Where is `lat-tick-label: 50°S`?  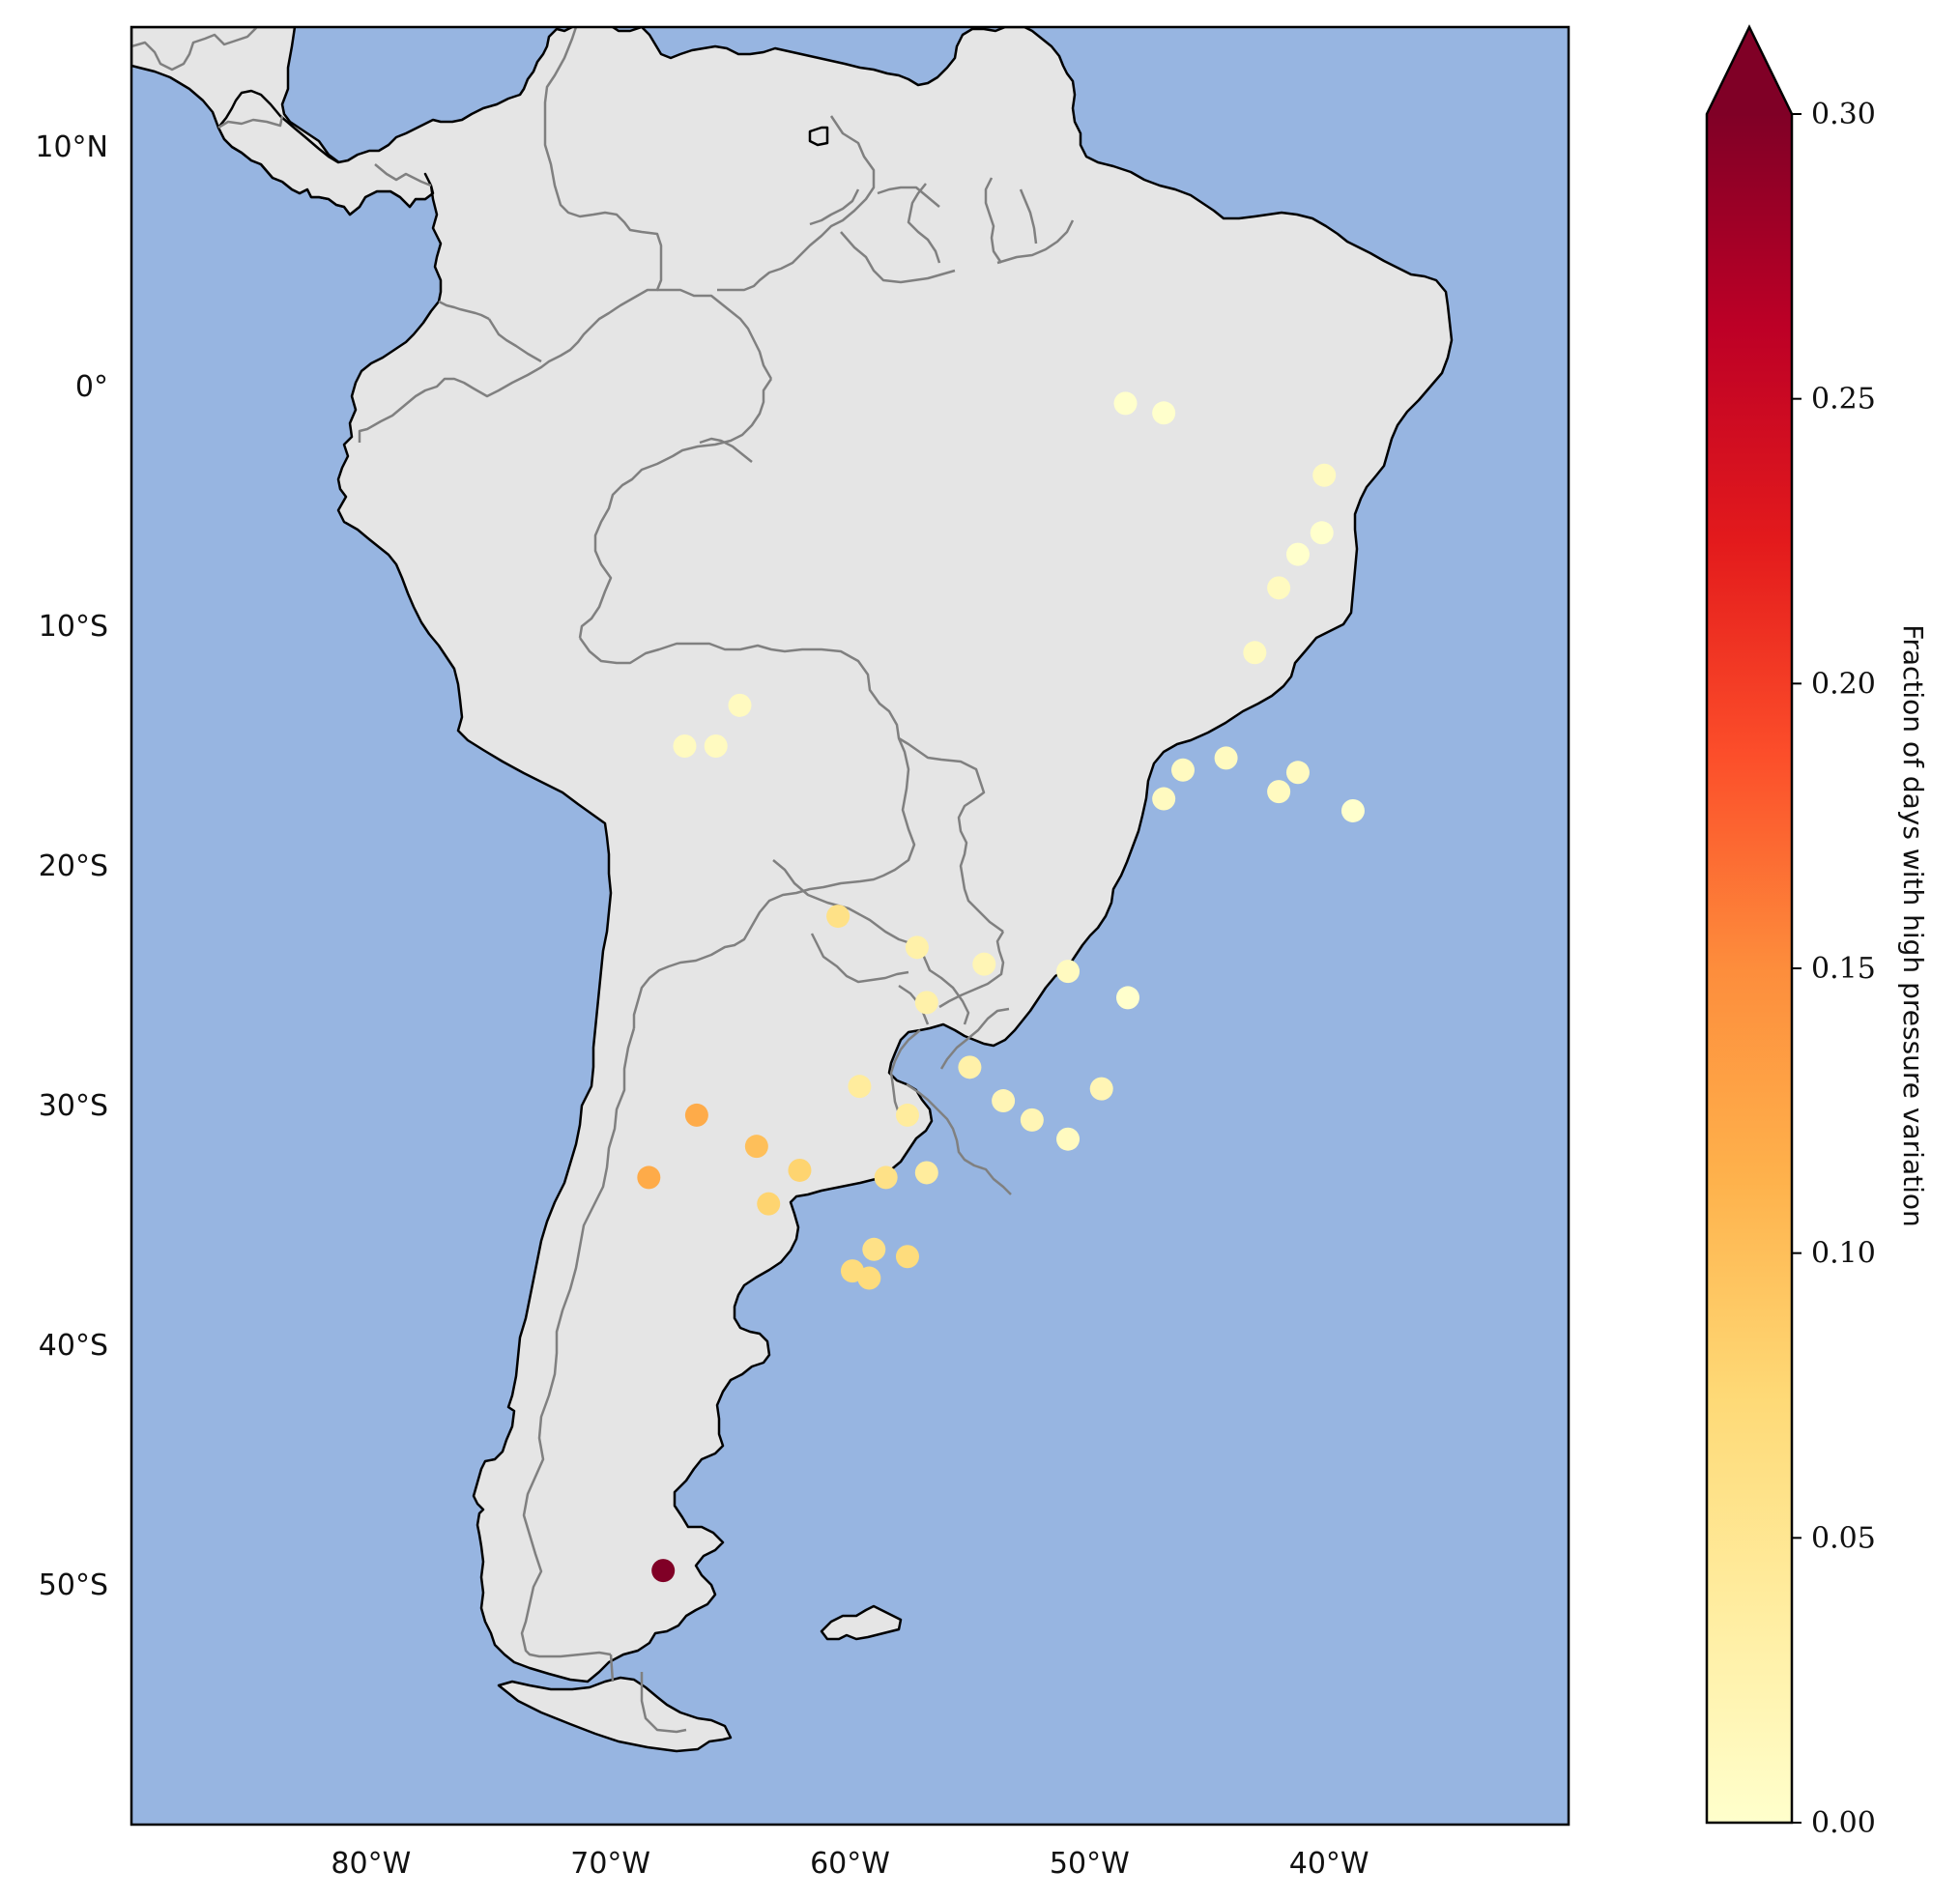 lat-tick-label: 50°S is located at coordinates (73, 1585).